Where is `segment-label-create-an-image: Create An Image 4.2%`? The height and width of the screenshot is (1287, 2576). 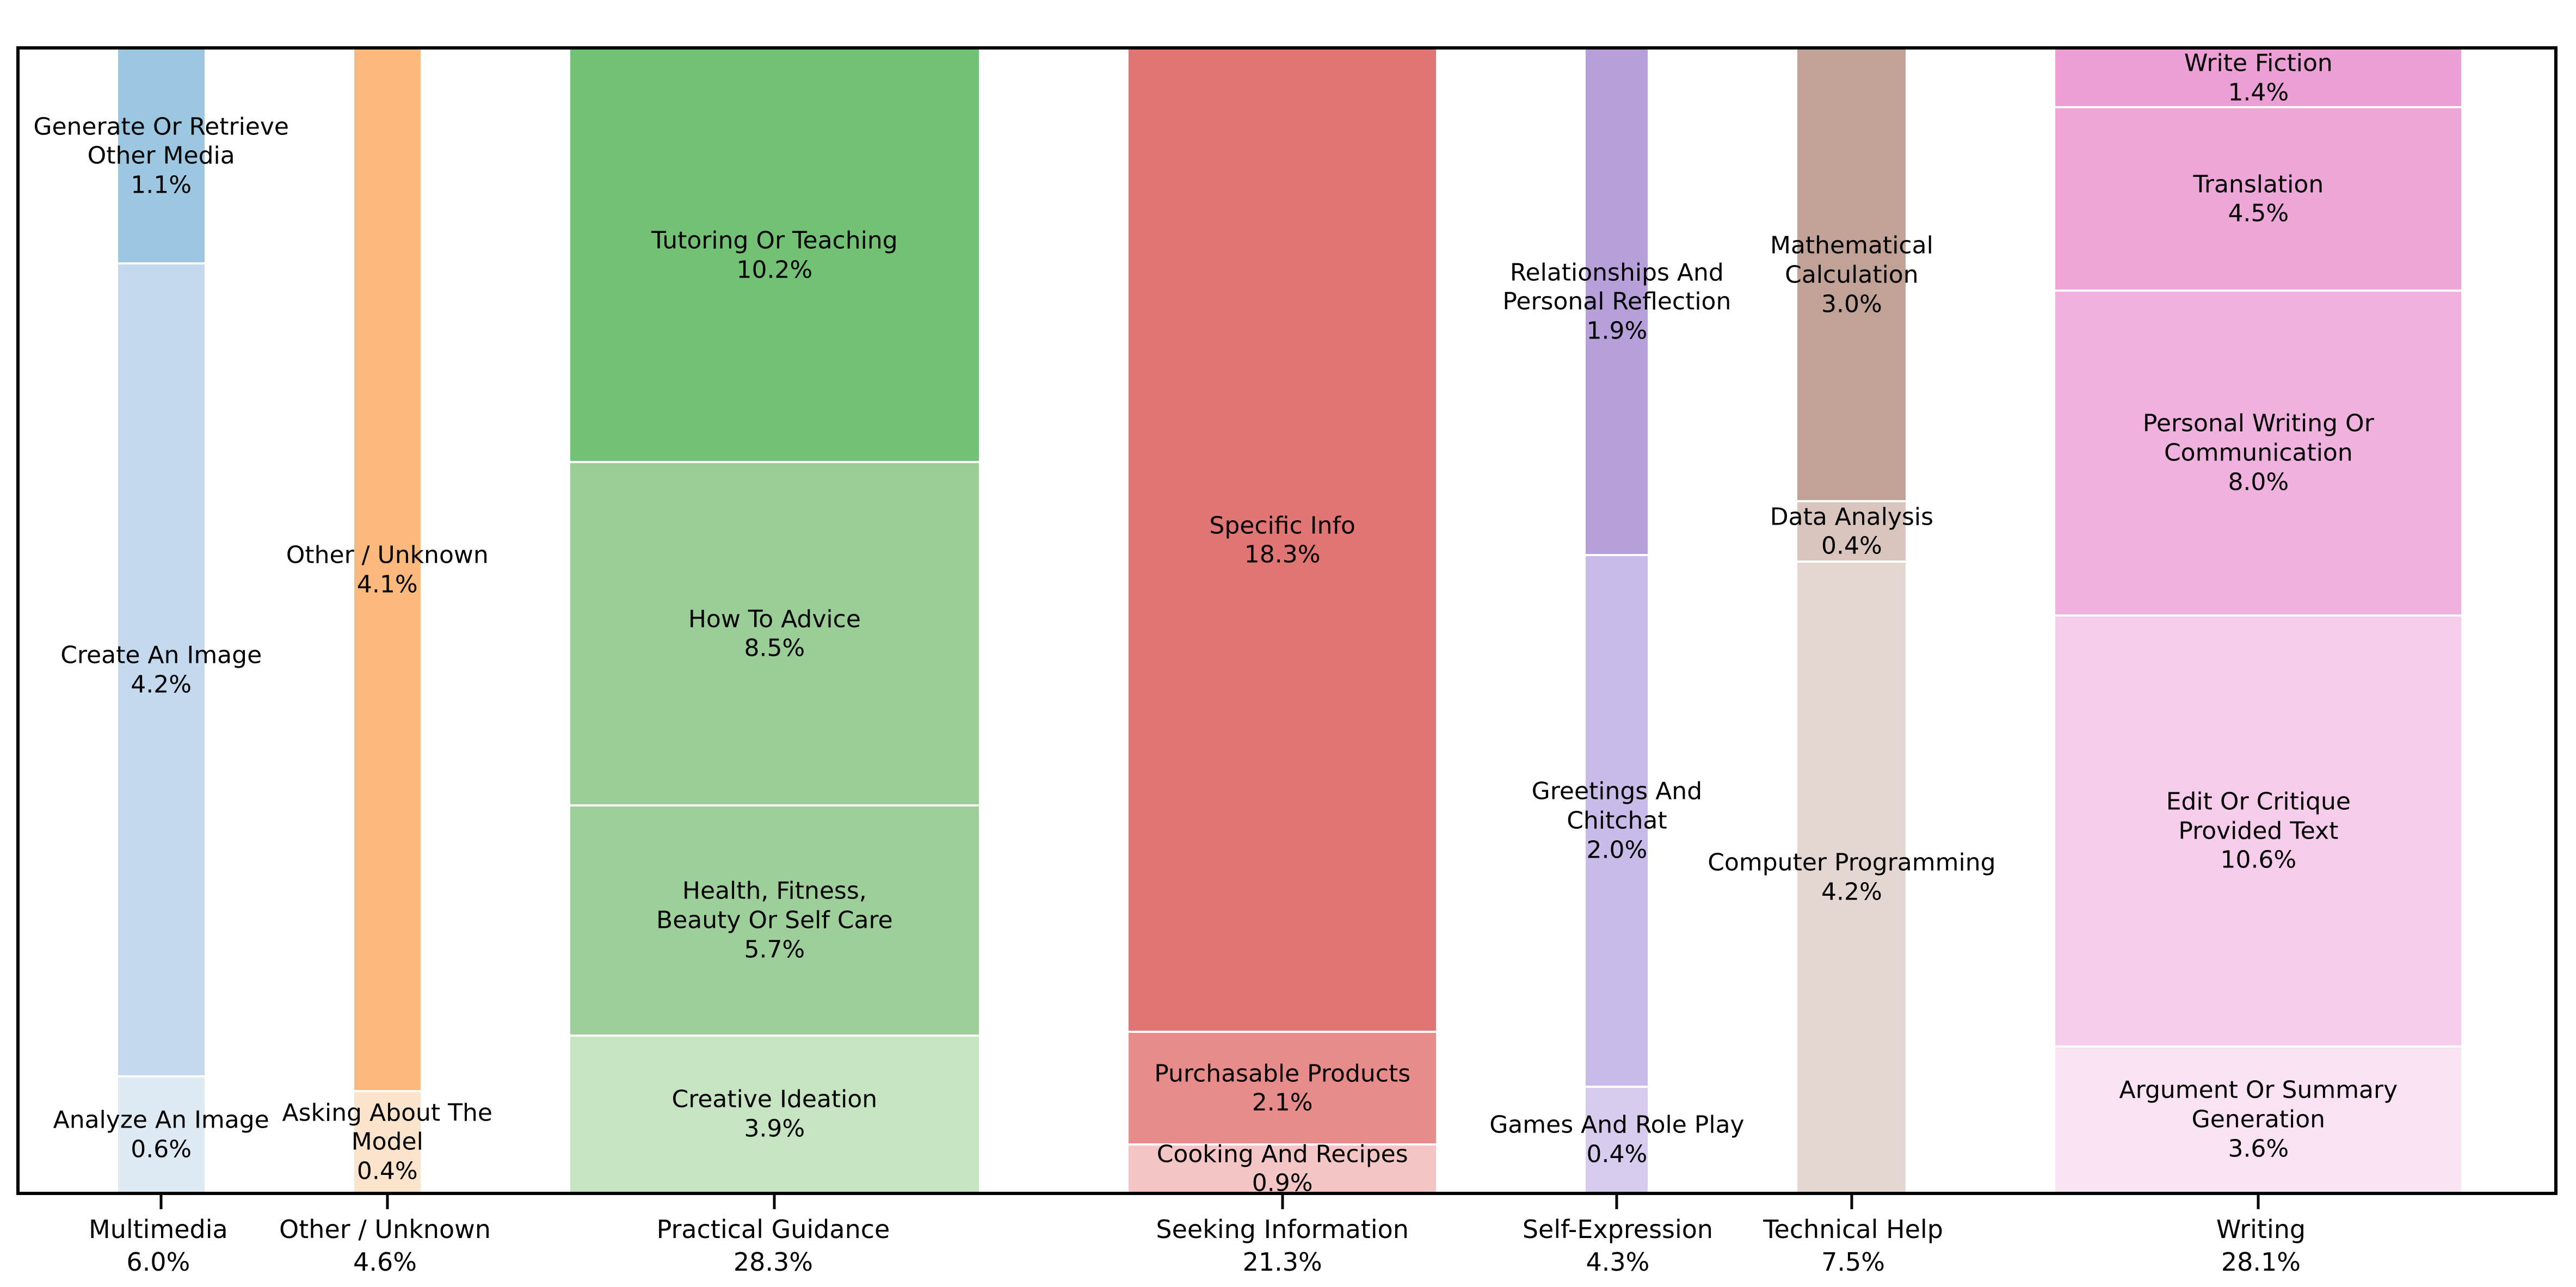 segment-label-create-an-image: Create An Image 4.2% is located at coordinates (161, 670).